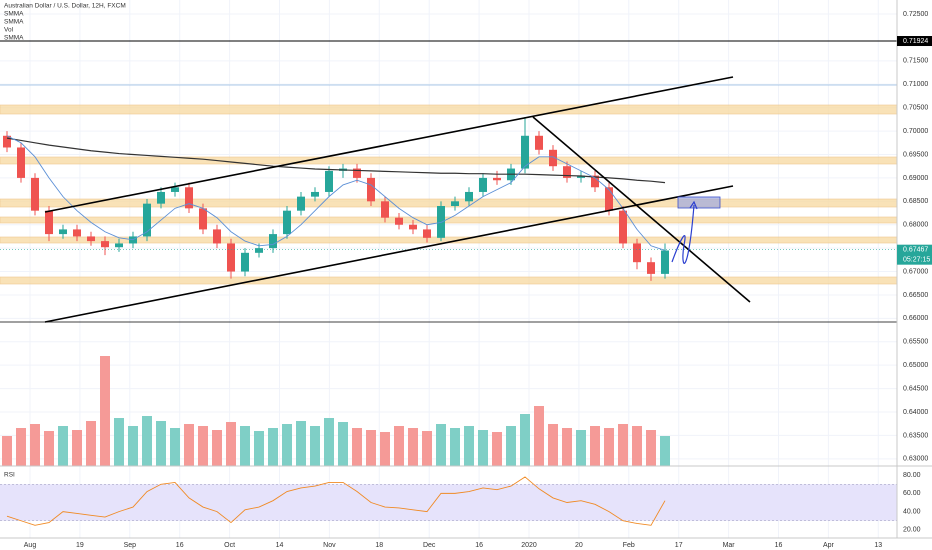  What do you see at coordinates (915, 225) in the screenshot?
I see `y-tick-label: 0.68000` at bounding box center [915, 225].